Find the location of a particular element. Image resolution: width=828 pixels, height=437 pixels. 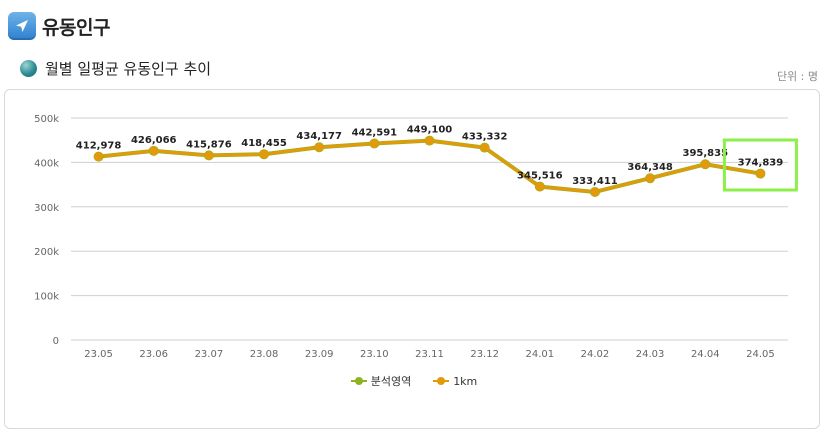

y-tick-label: 0 is located at coordinates (56, 341).